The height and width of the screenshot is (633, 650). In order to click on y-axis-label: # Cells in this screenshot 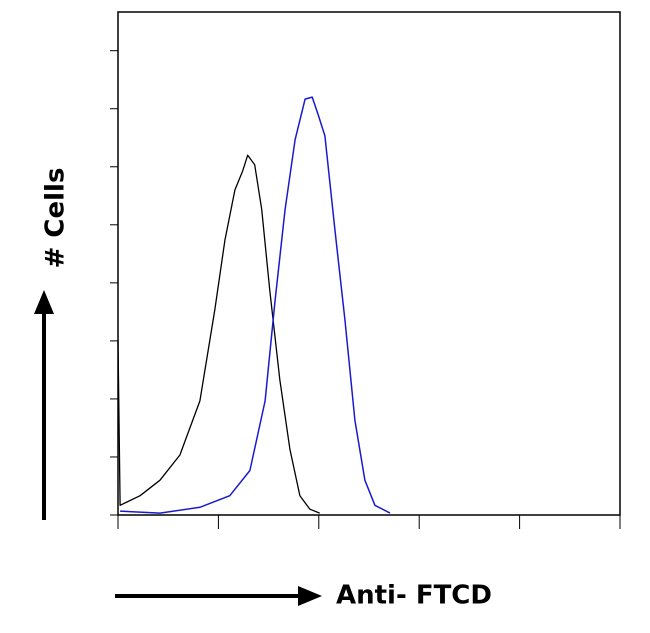, I will do `click(56, 218)`.